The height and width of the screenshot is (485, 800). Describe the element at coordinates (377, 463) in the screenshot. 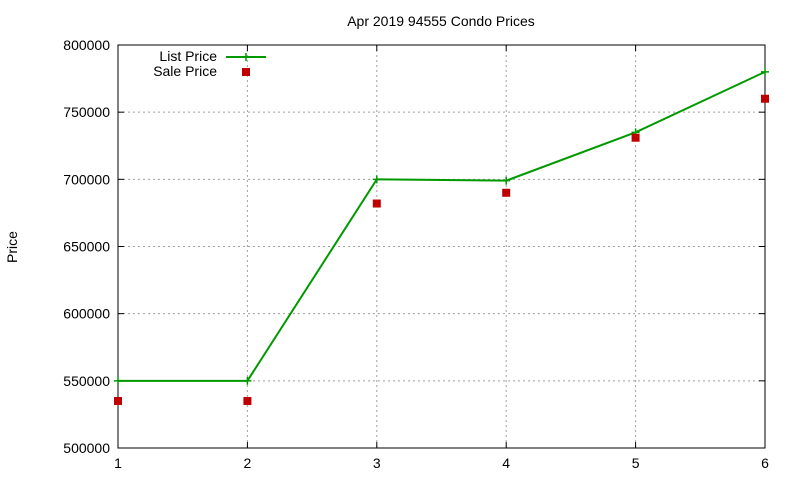

I see `x-tick-label: 3` at that location.